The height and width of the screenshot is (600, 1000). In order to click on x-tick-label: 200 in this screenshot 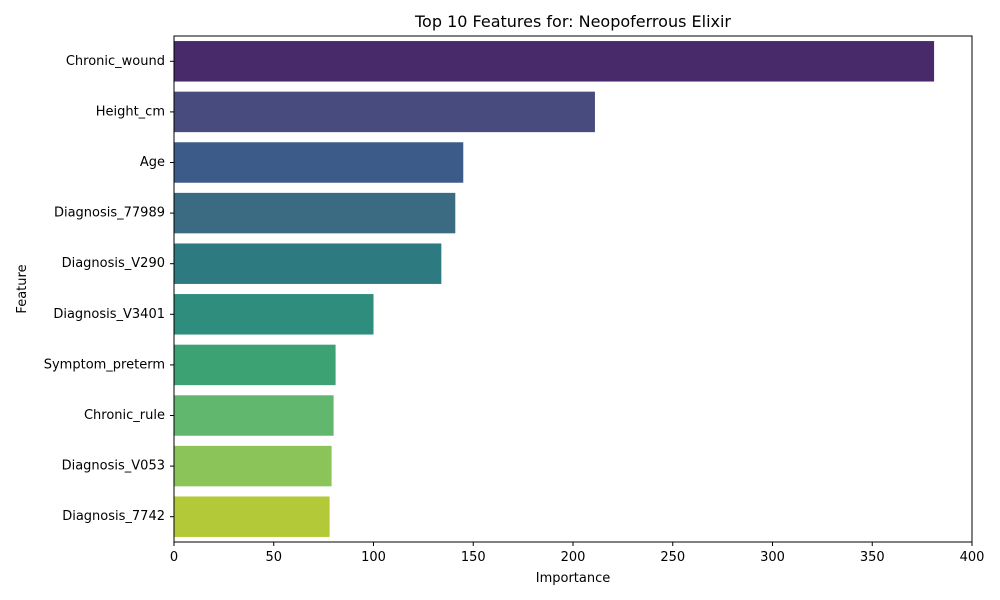, I will do `click(573, 557)`.